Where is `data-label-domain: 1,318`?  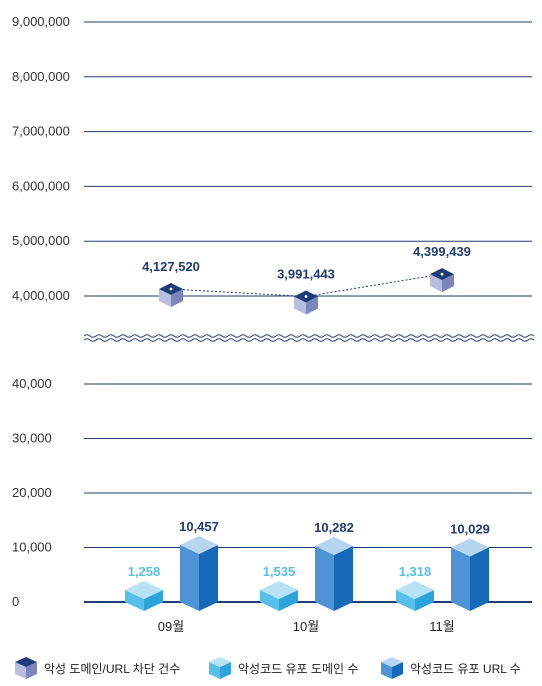 data-label-domain: 1,318 is located at coordinates (415, 571).